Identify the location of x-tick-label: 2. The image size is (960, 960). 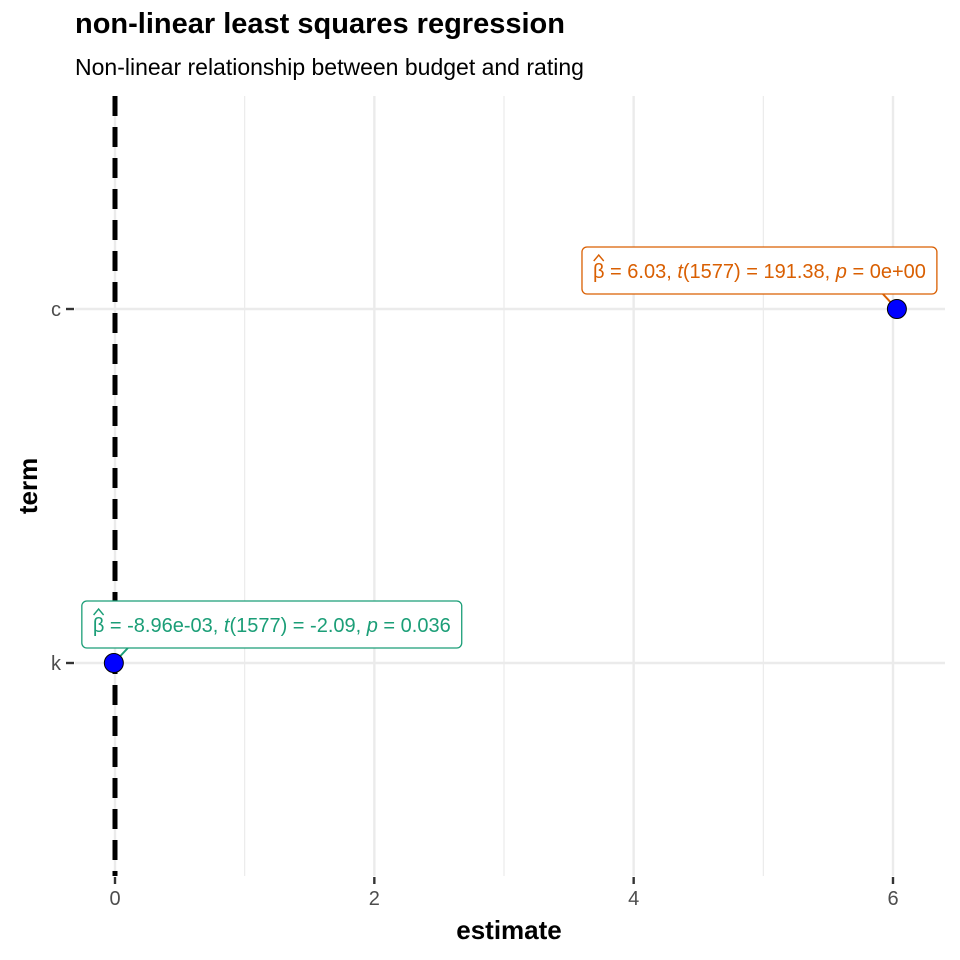
(374, 899).